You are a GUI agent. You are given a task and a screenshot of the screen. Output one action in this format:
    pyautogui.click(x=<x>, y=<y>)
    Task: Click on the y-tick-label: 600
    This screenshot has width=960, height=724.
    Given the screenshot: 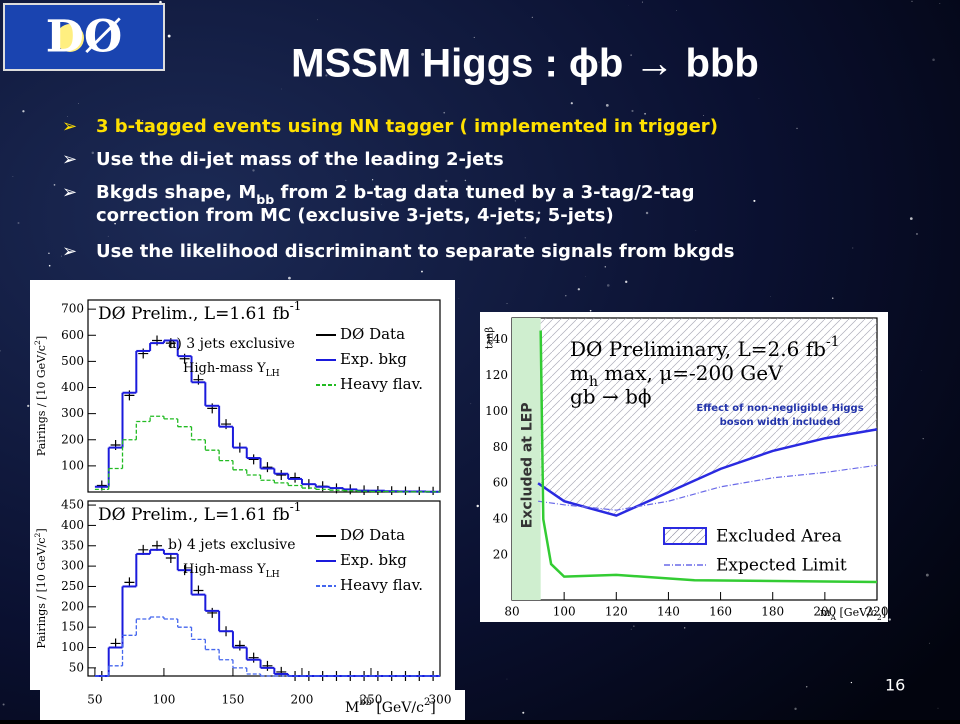 What is the action you would take?
    pyautogui.click(x=72, y=335)
    